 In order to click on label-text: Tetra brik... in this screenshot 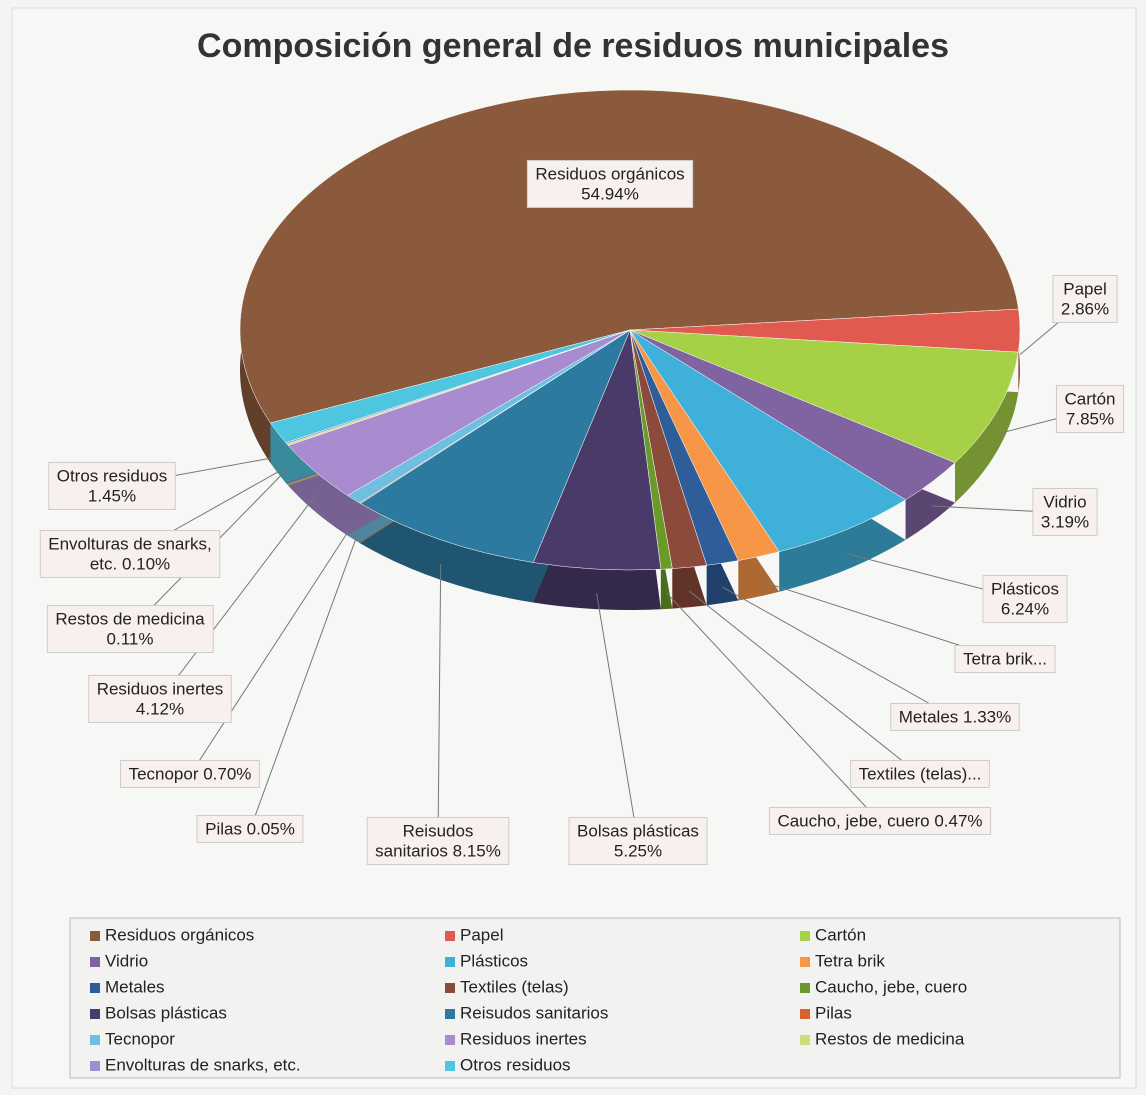, I will do `click(1005, 658)`.